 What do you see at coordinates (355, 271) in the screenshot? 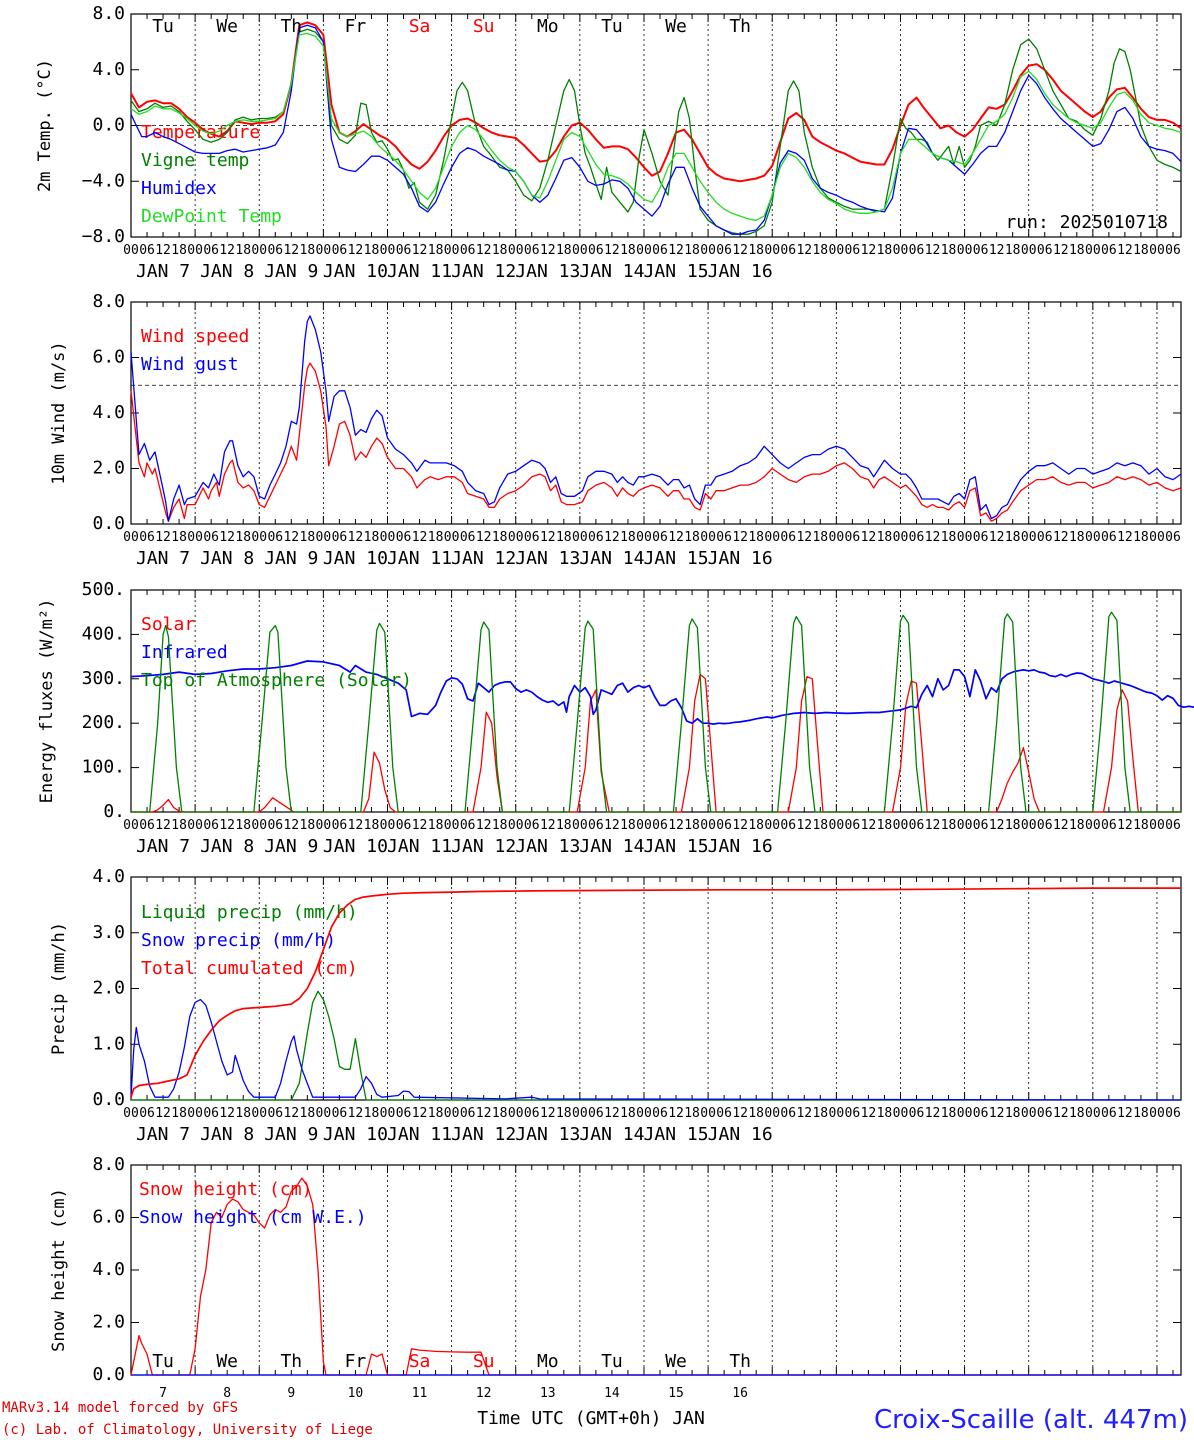
I see `date-label: JAN 10` at bounding box center [355, 271].